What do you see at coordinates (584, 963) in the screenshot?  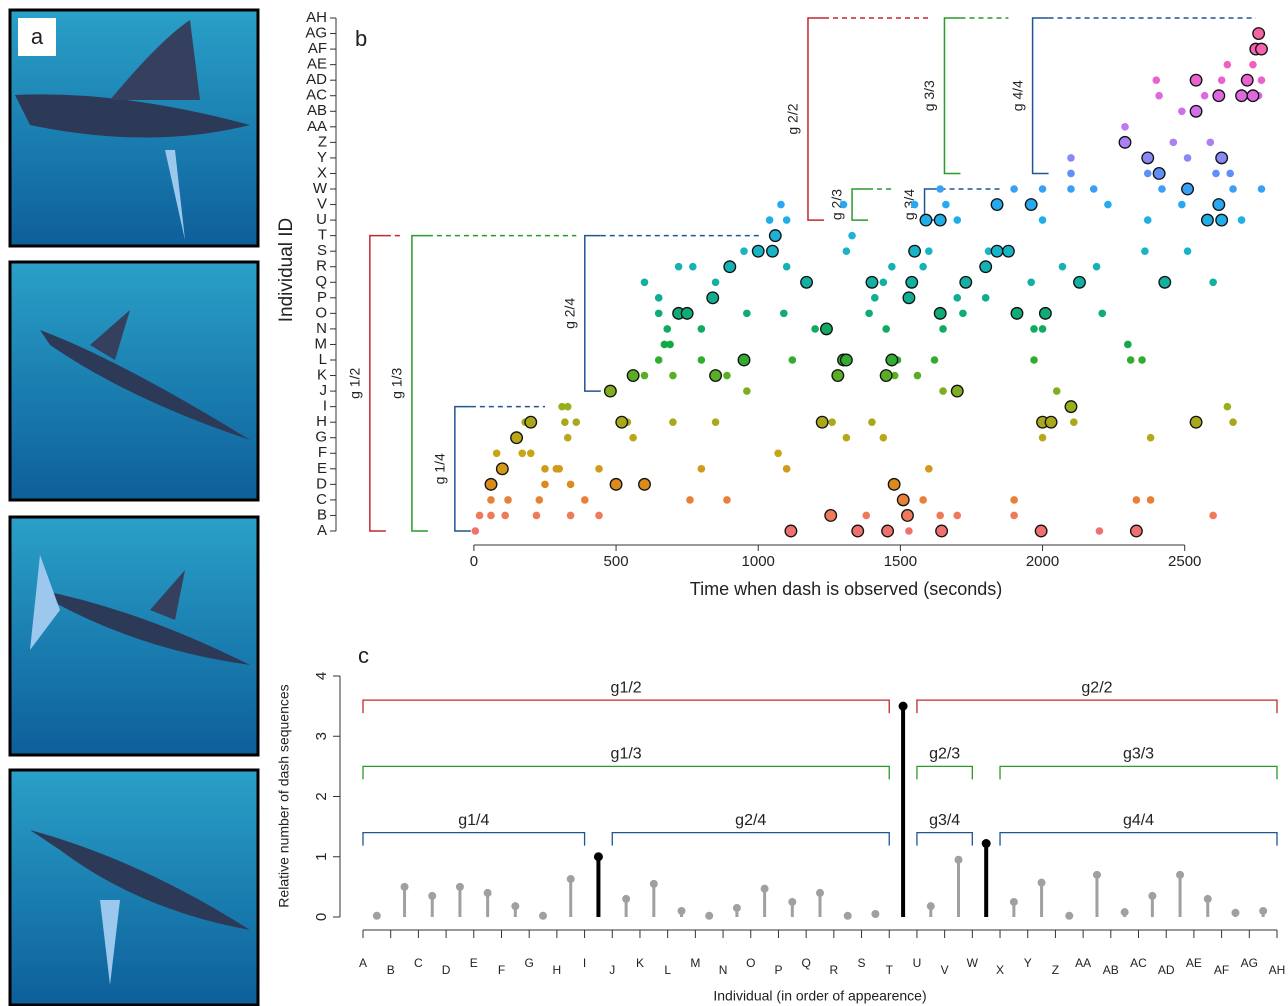 I see `x-tick-label: I` at bounding box center [584, 963].